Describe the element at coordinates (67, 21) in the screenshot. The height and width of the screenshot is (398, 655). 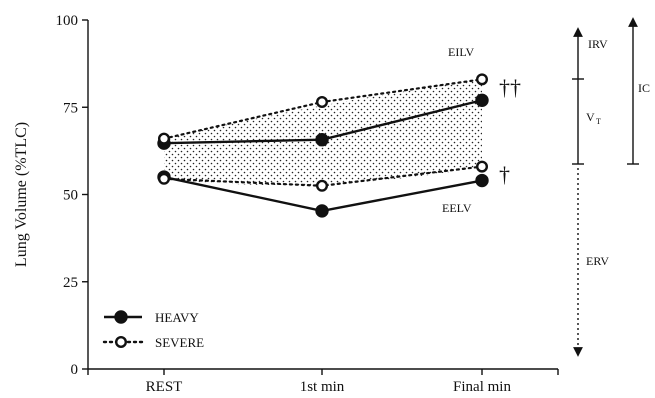
I see `y-tick-label: 100` at that location.